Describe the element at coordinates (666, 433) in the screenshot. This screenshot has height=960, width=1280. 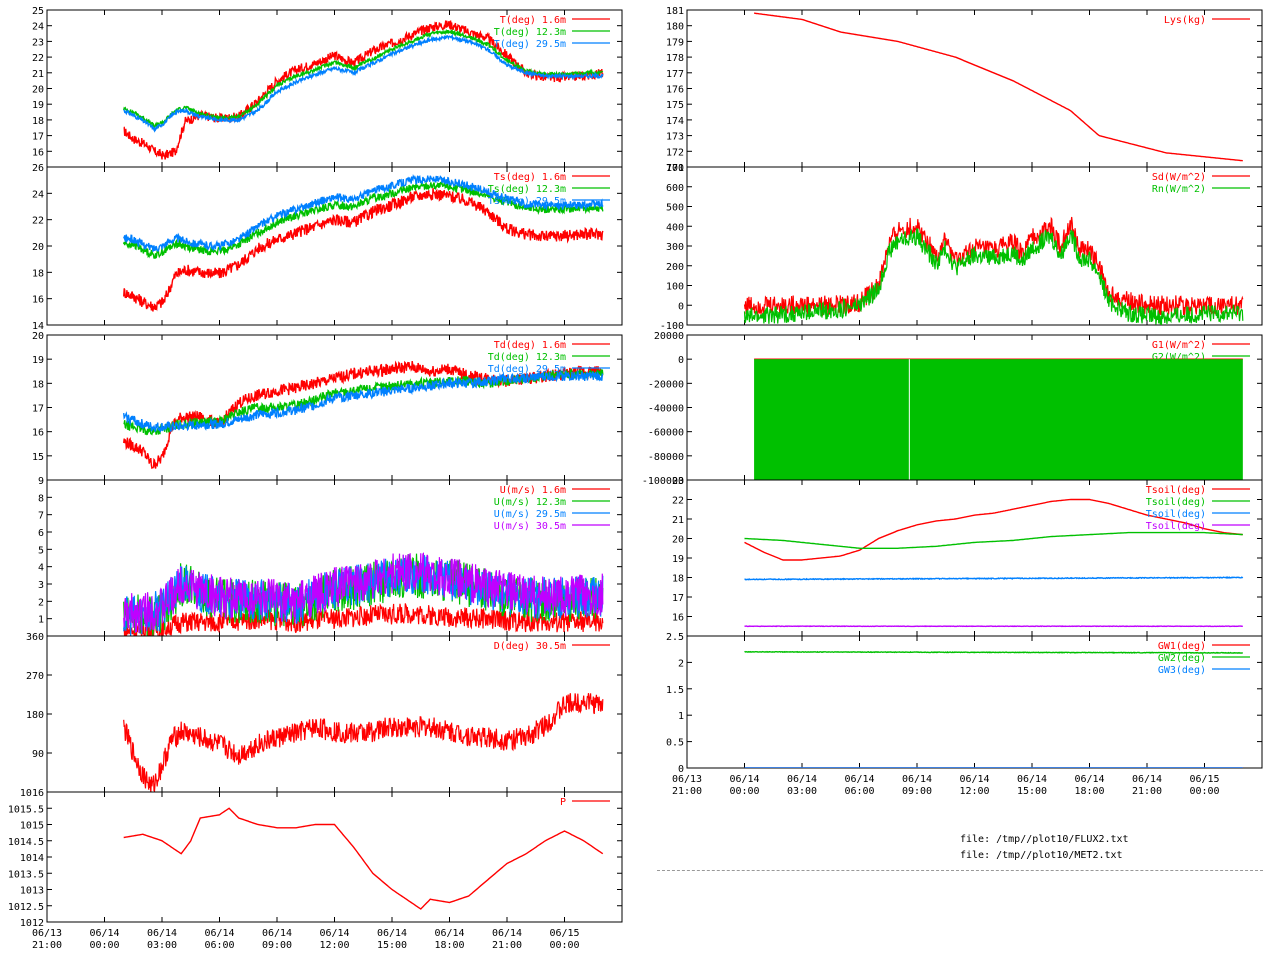
I see `y-tick-label: -60000` at that location.